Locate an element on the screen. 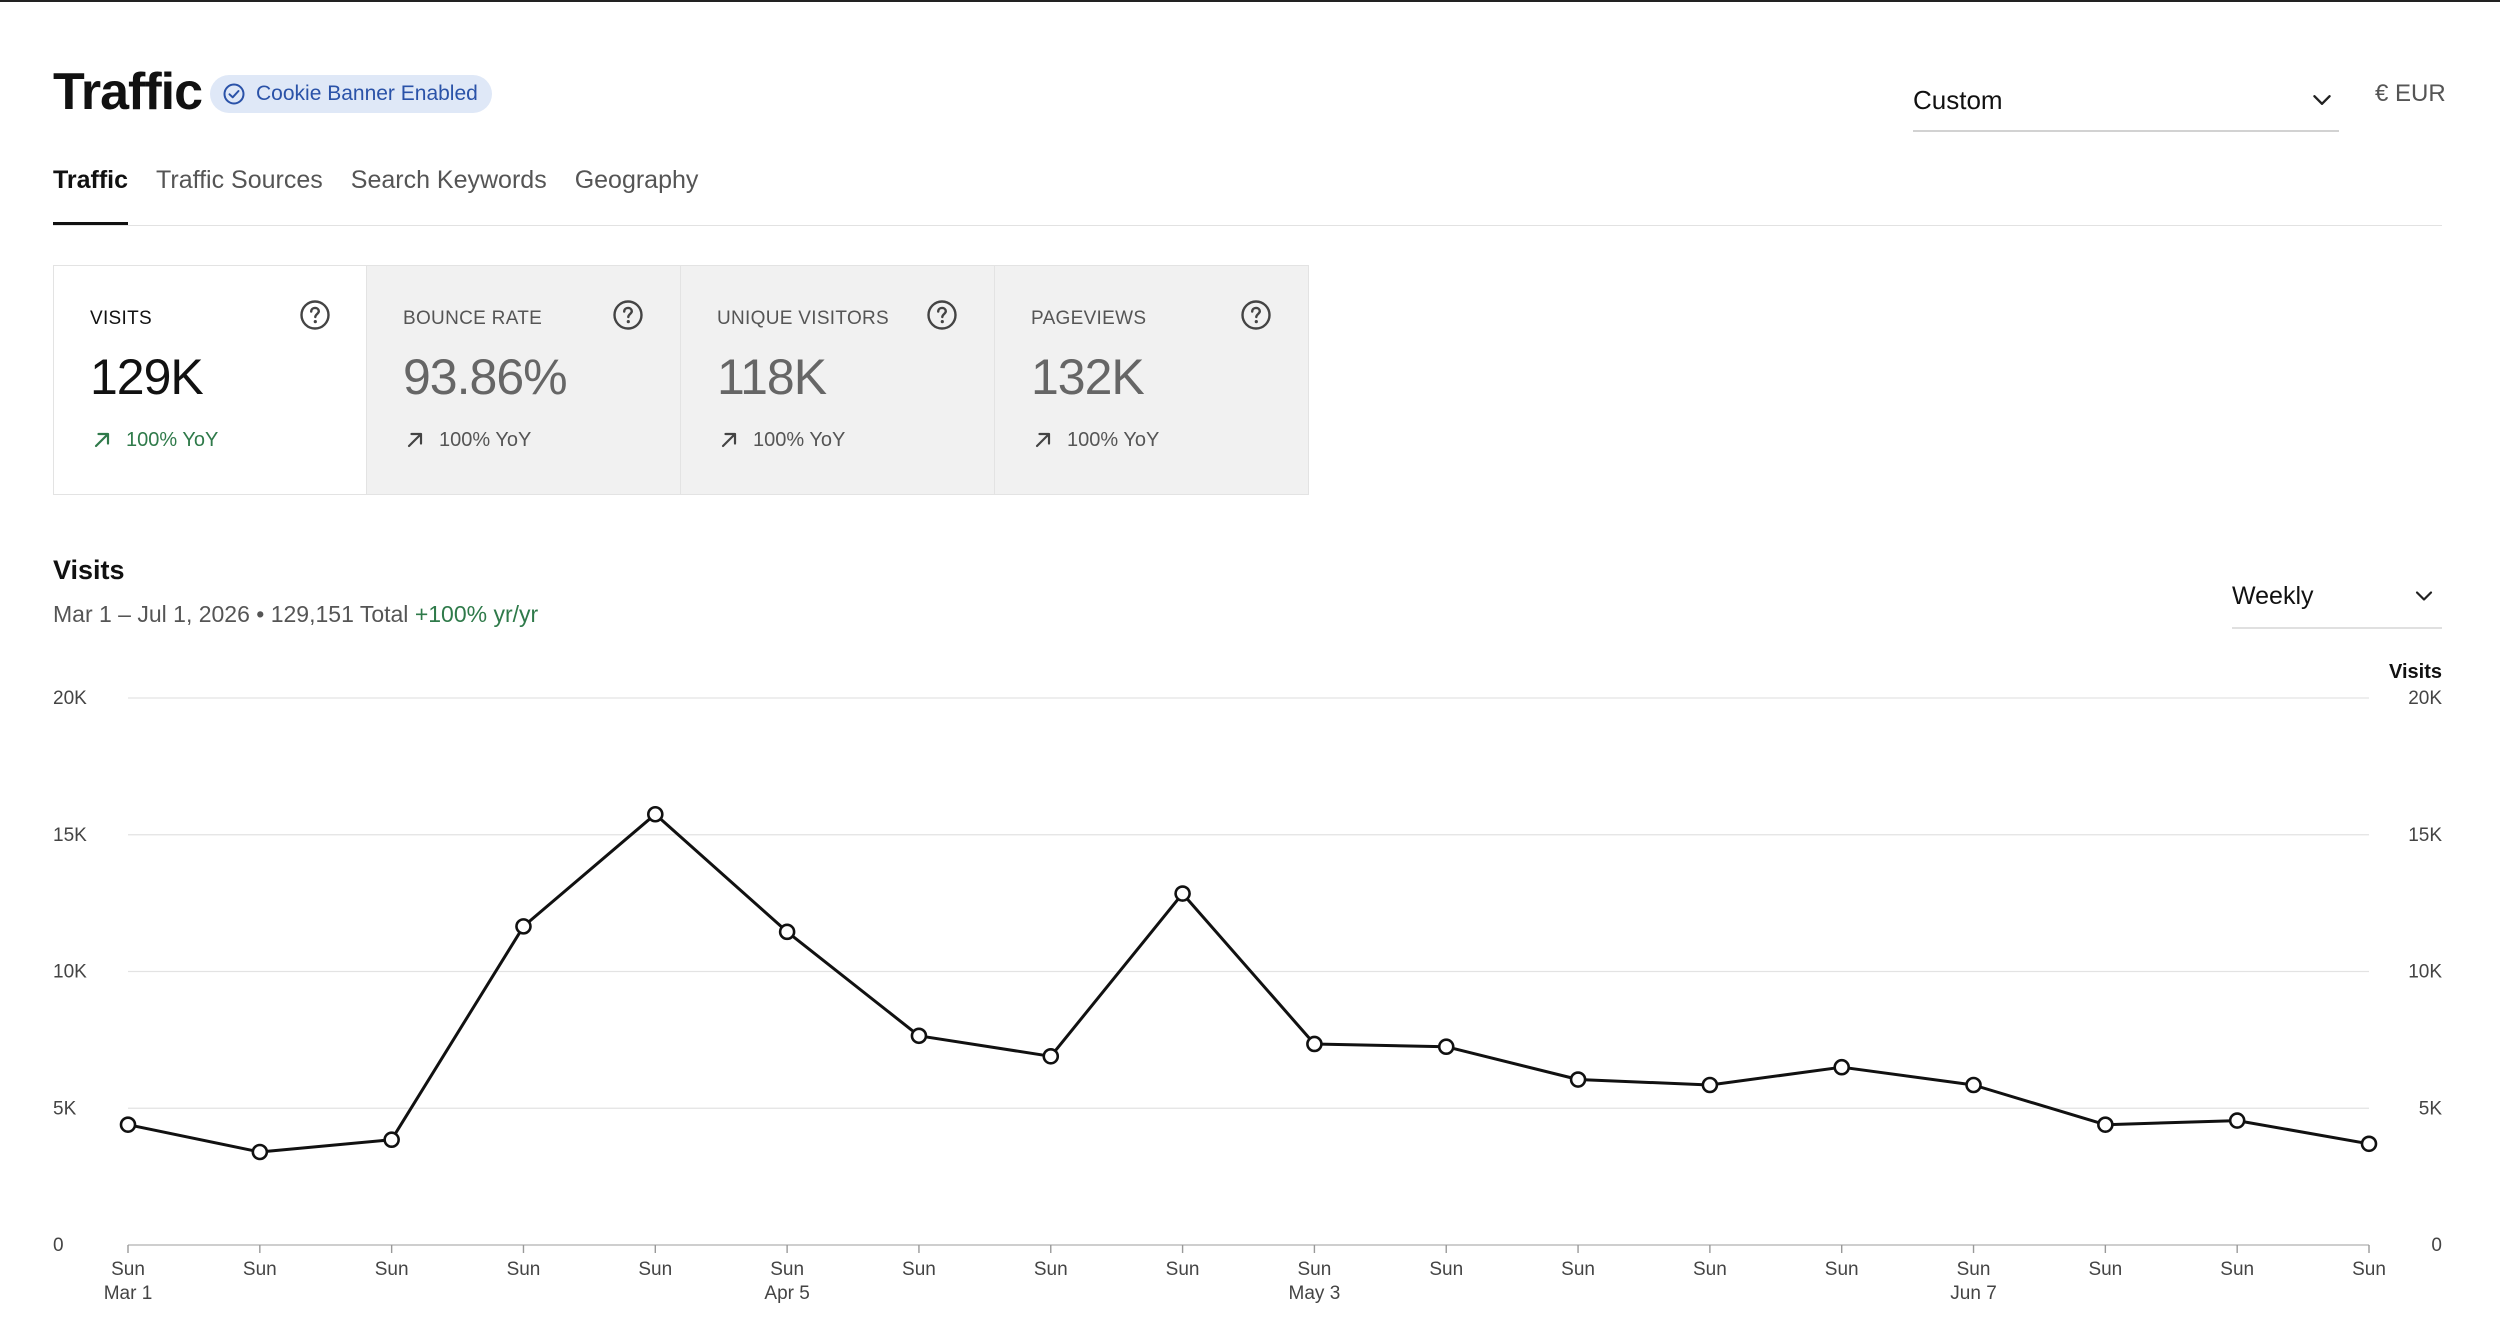  x-tick-sublabel: May 3 is located at coordinates (1315, 1293).